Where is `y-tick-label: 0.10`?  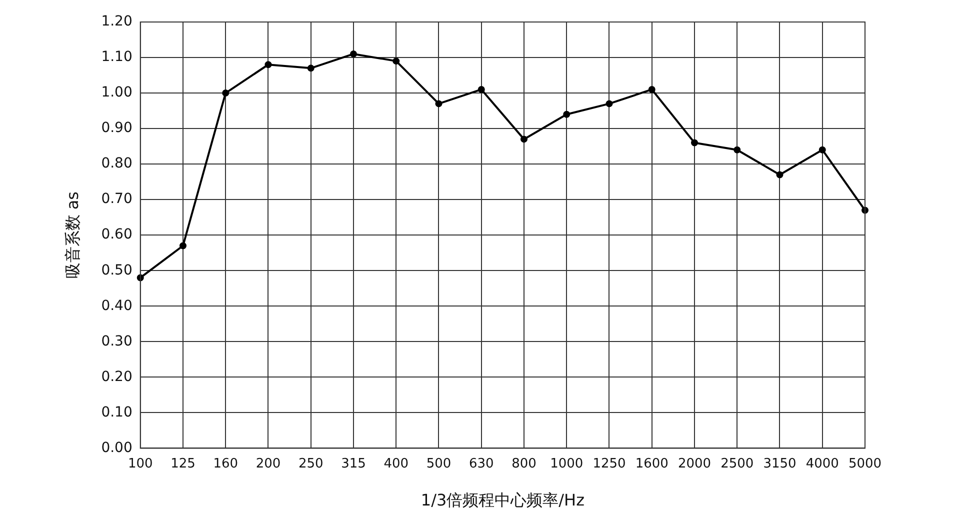
y-tick-label: 0.10 is located at coordinates (116, 412).